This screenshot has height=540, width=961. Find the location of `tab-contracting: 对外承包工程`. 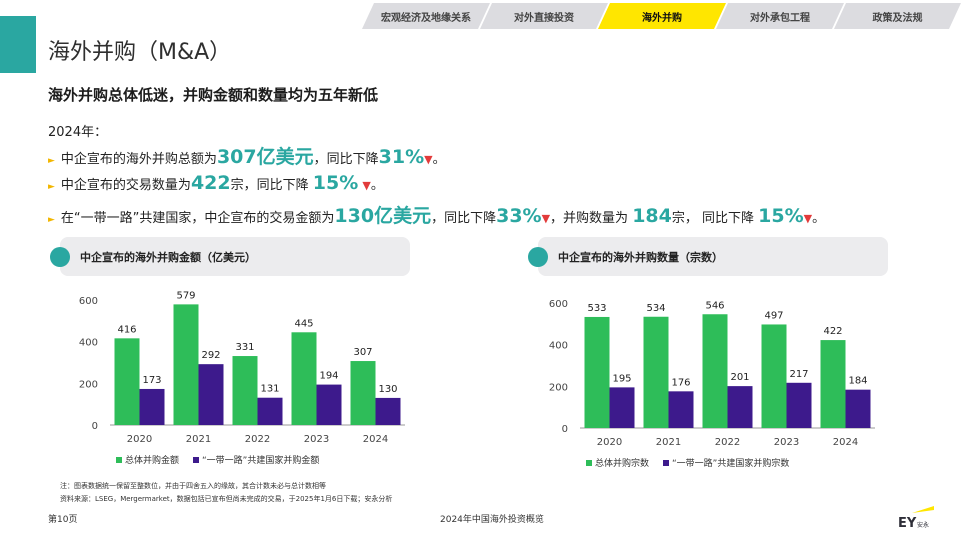

tab-contracting: 对外承包工程 is located at coordinates (780, 16).